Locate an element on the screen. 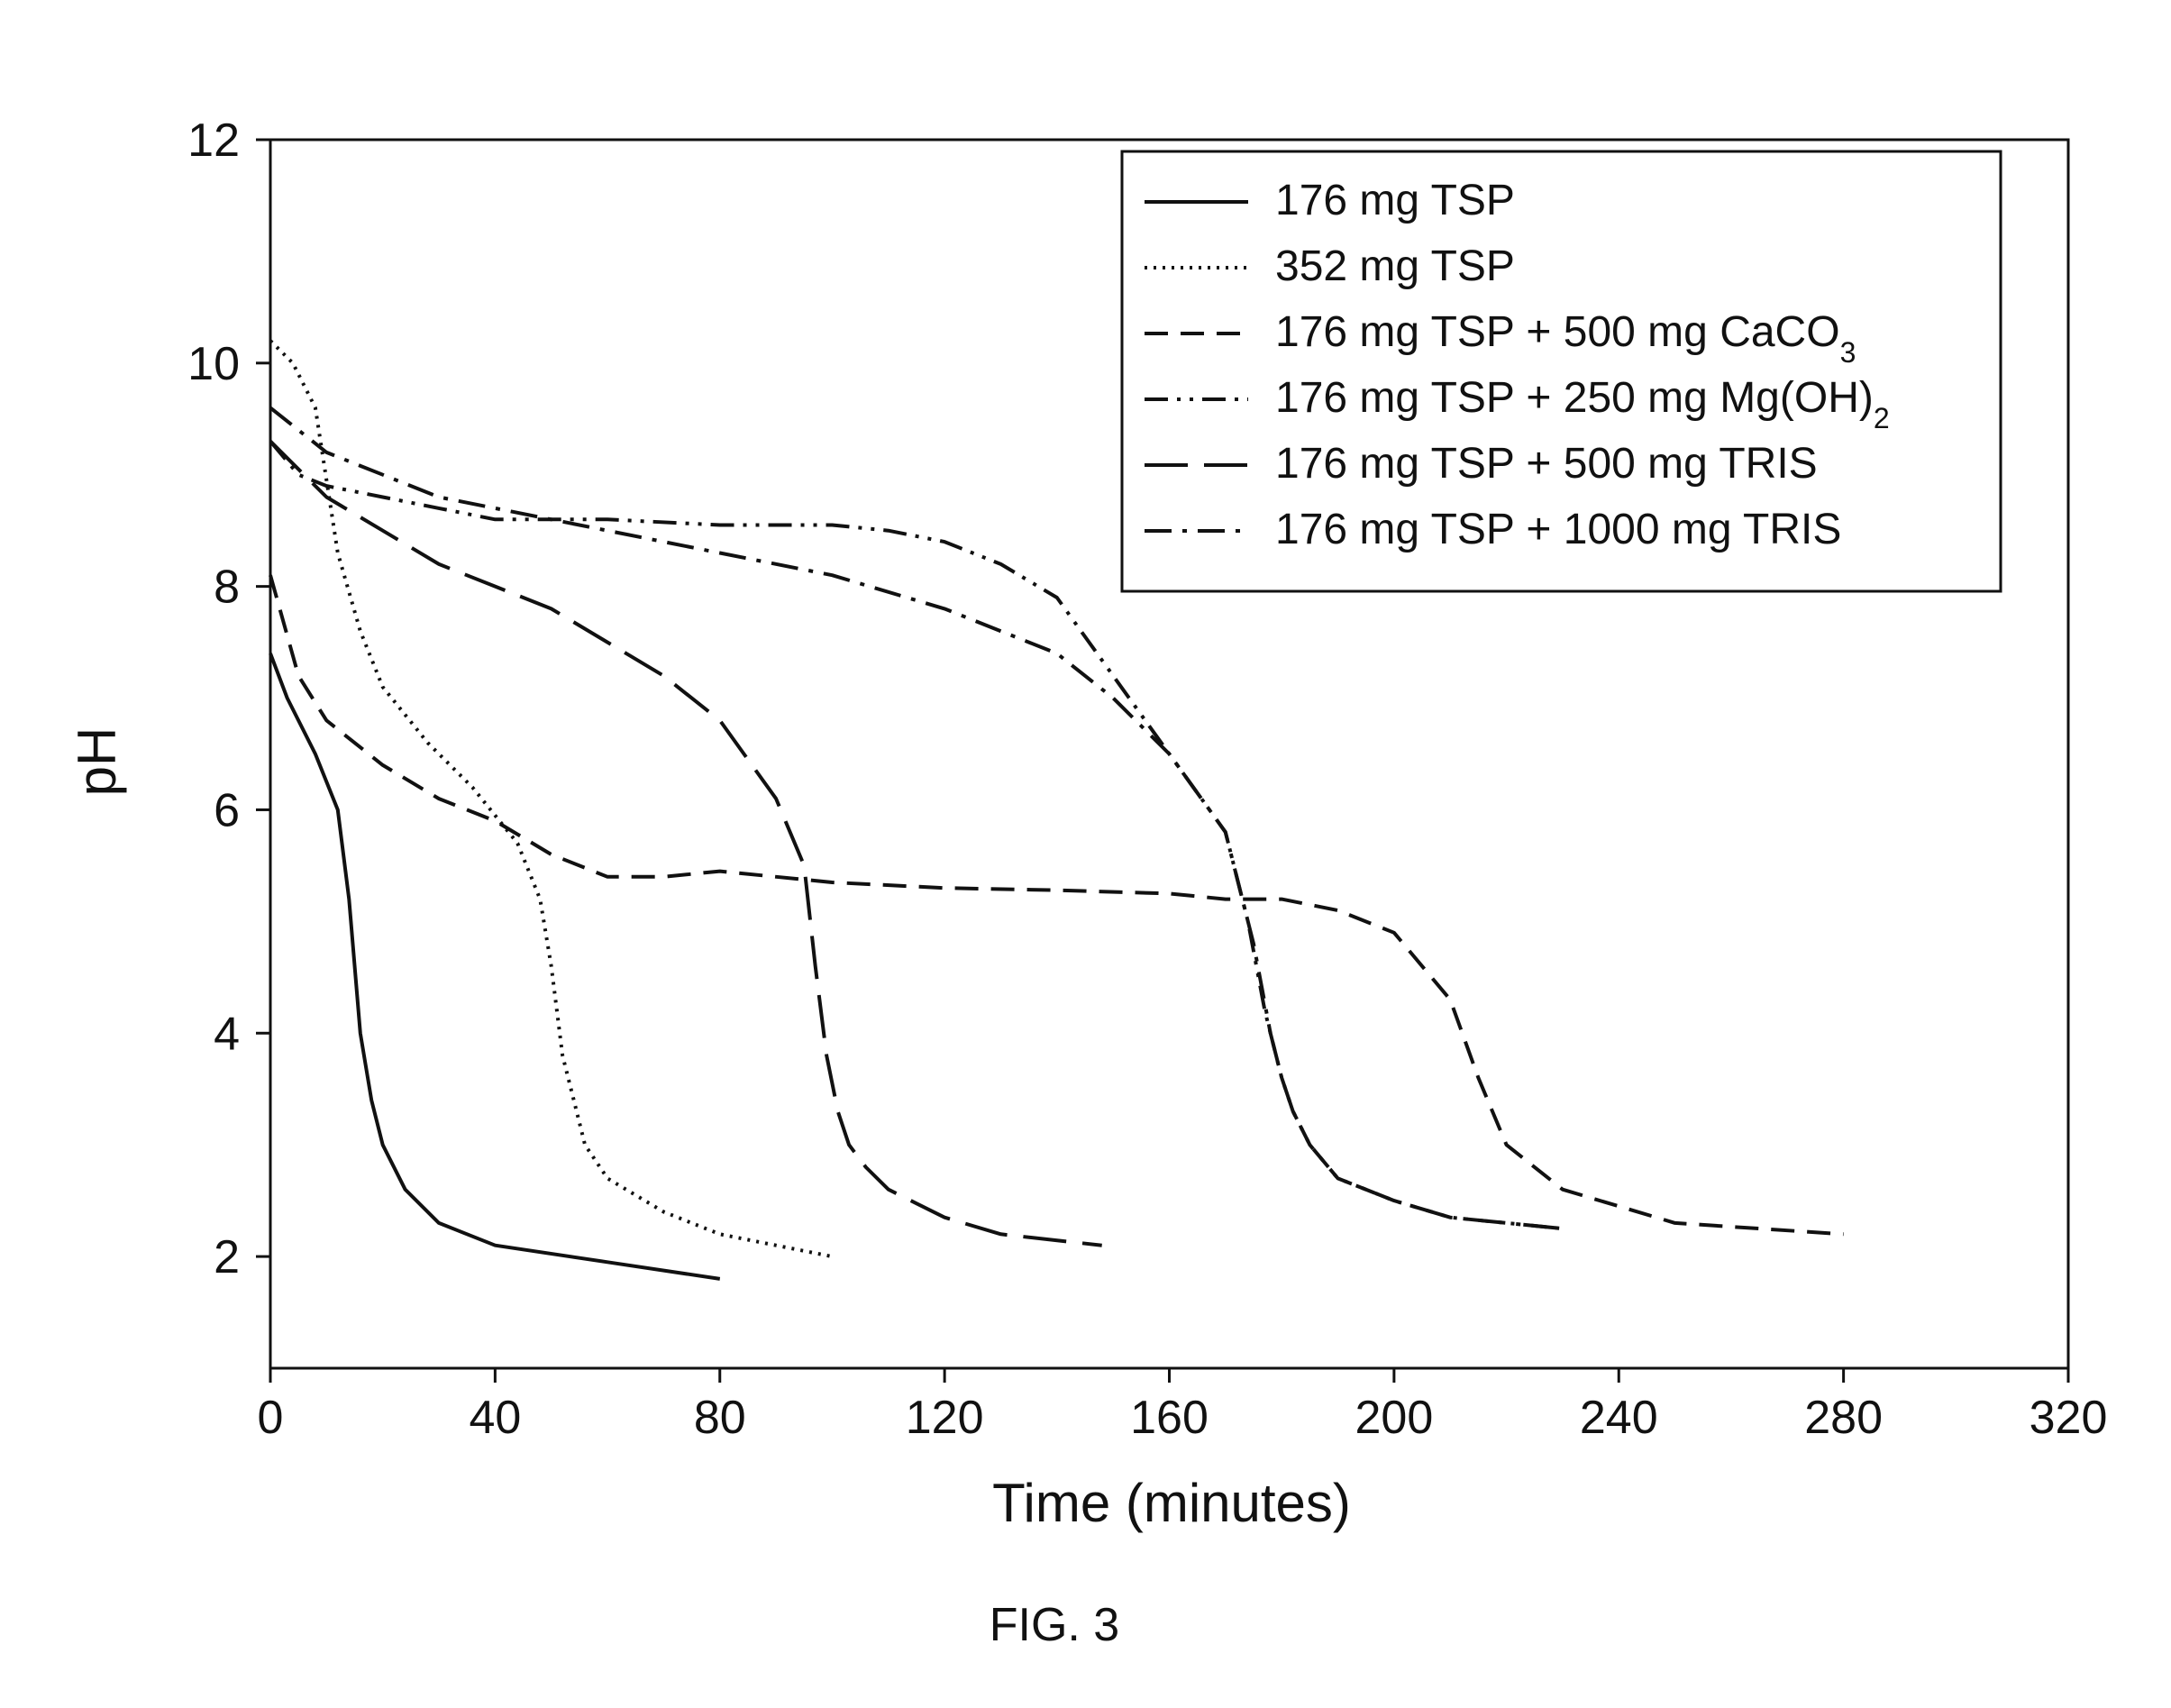 The height and width of the screenshot is (1708, 2171). x-tick-label: 40 is located at coordinates (495, 1418).